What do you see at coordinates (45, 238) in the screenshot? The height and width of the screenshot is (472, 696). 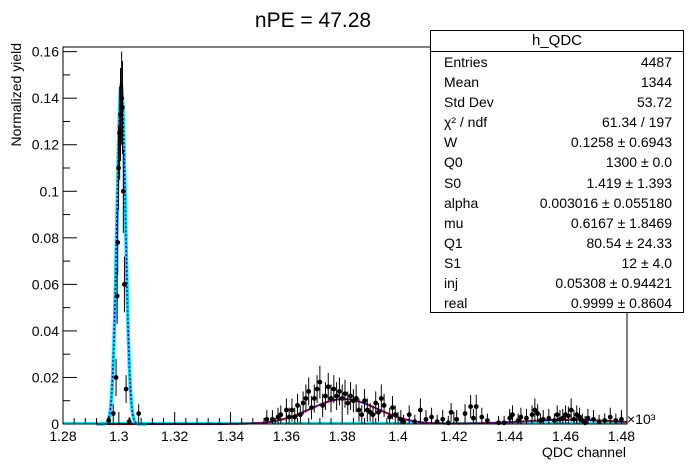 I see `y-tick-label: 0.08` at bounding box center [45, 238].